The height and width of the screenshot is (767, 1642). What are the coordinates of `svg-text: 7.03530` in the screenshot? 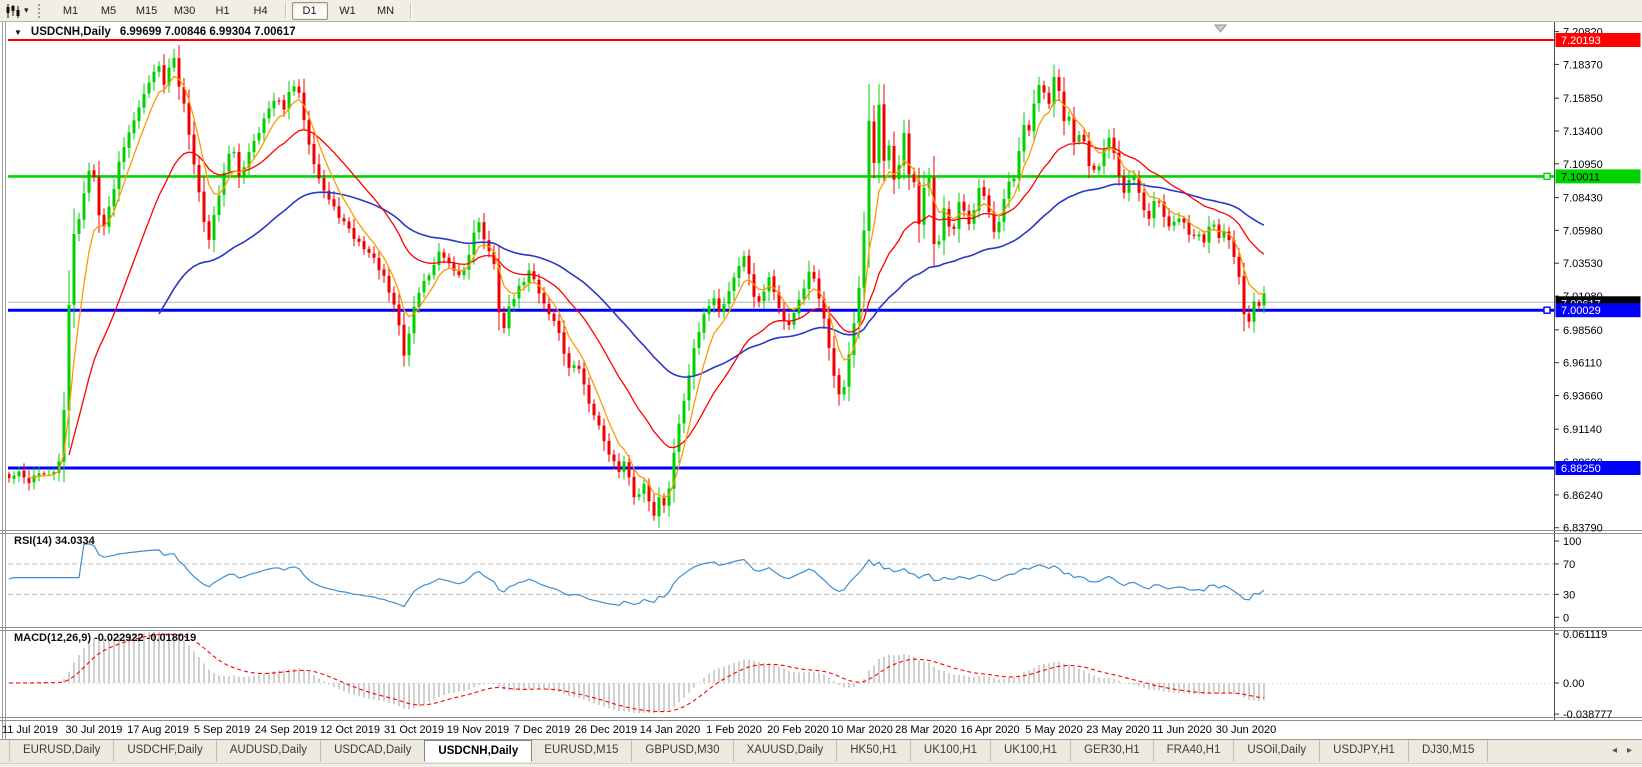 It's located at (1583, 264).